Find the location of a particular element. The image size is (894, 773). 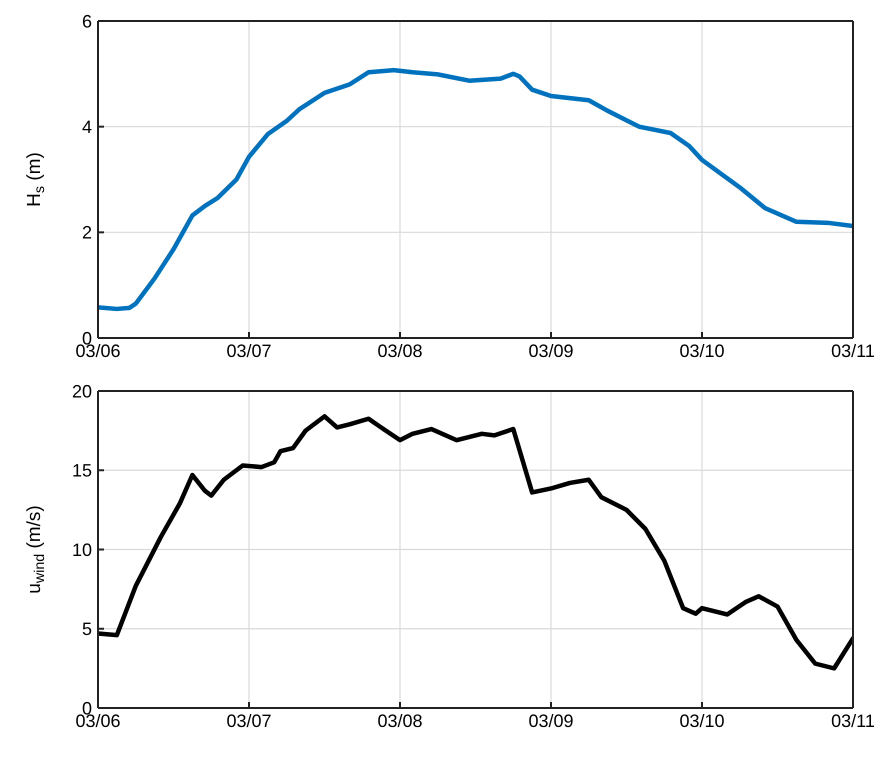

y-tick-label: 2 is located at coordinates (87, 232).